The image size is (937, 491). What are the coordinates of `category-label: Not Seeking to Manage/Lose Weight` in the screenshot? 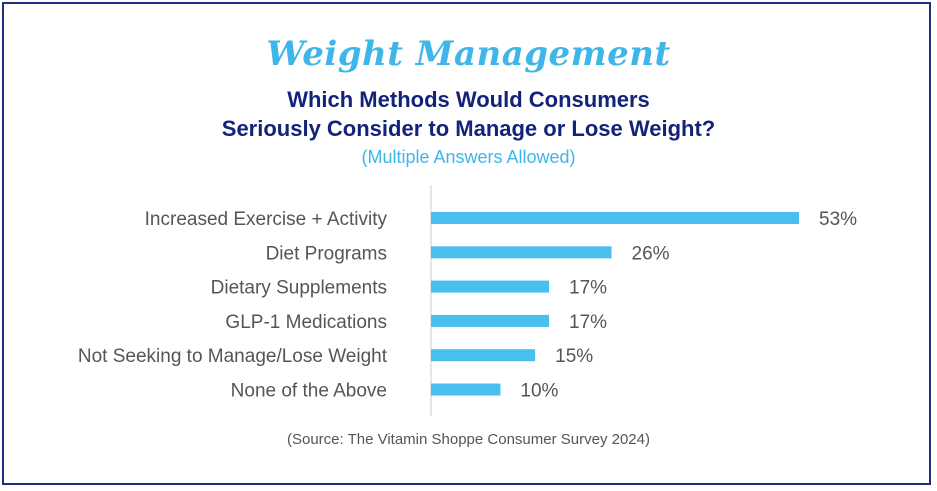 It's located at (233, 356).